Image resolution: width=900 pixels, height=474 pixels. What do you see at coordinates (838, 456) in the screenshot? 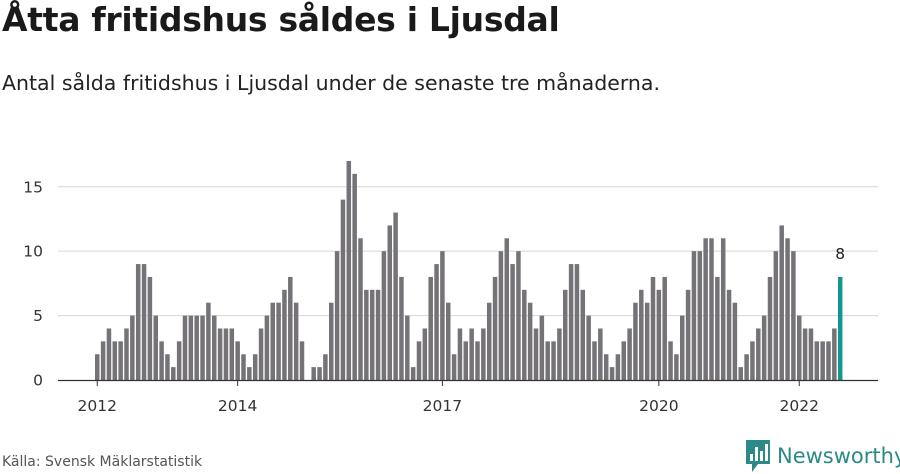
I see `brand-name: Newsworthy` at bounding box center [838, 456].